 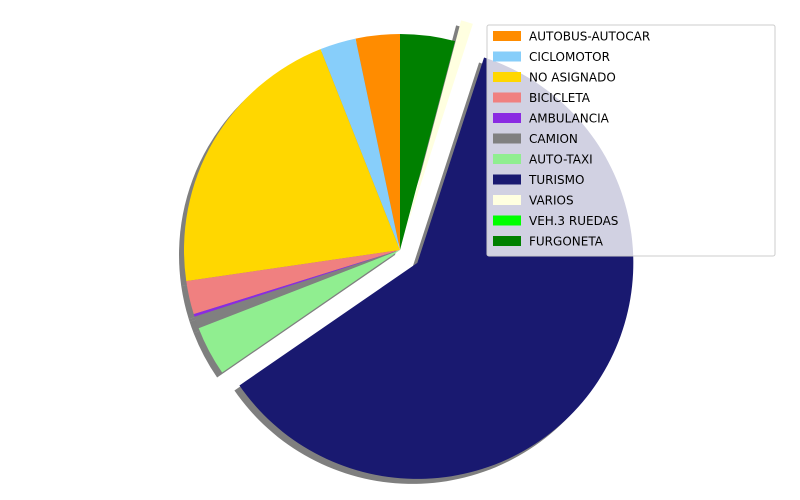 What do you see at coordinates (507, 200) in the screenshot?
I see `legend-swatch-varios` at bounding box center [507, 200].